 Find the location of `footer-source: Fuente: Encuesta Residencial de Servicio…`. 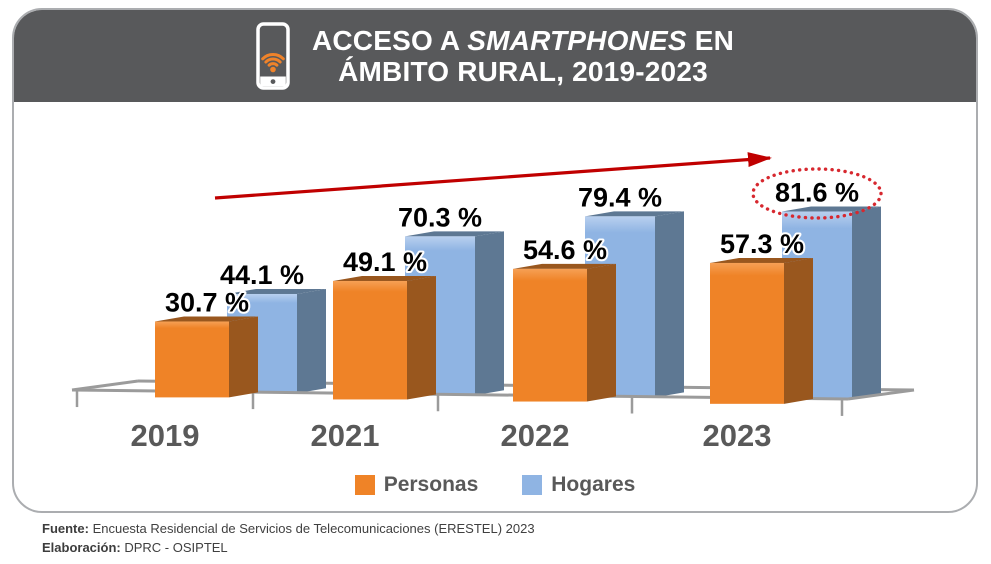

footer-source: Fuente: Encuesta Residencial de Servicio… is located at coordinates (288, 538).